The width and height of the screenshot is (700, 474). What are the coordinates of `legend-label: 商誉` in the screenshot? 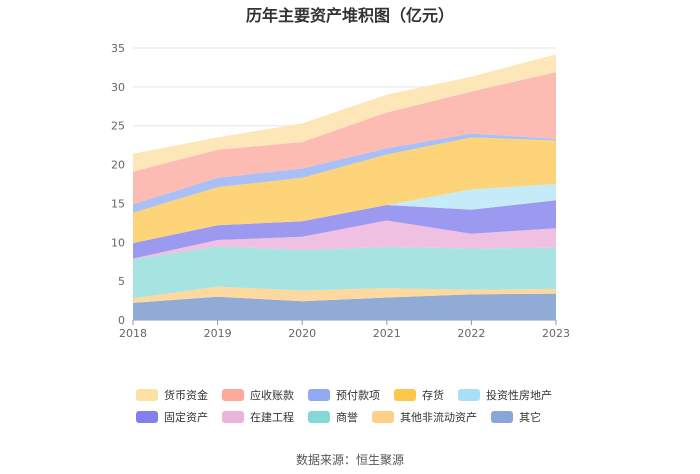 It's located at (347, 417).